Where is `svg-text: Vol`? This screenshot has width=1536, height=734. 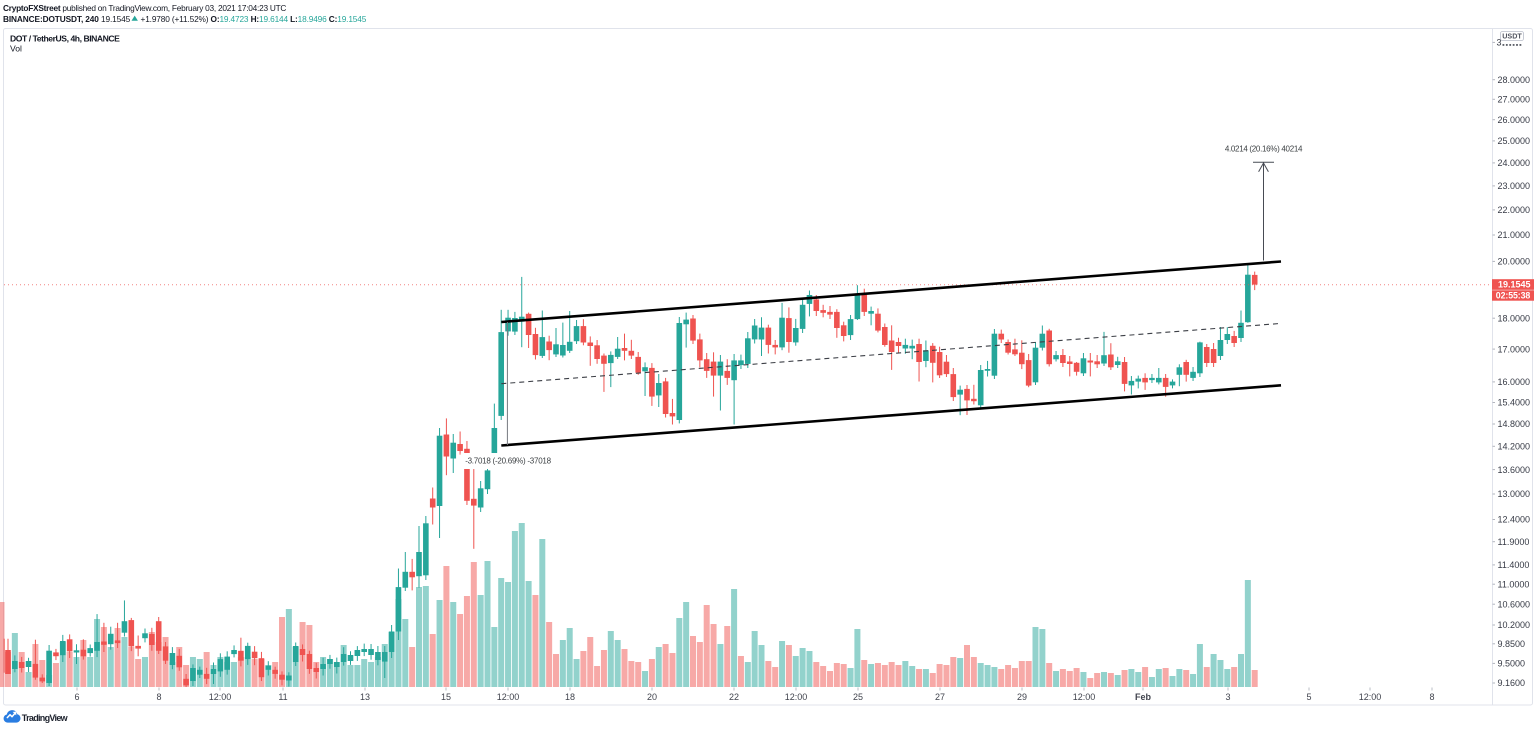
svg-text: Vol is located at coordinates (16, 49).